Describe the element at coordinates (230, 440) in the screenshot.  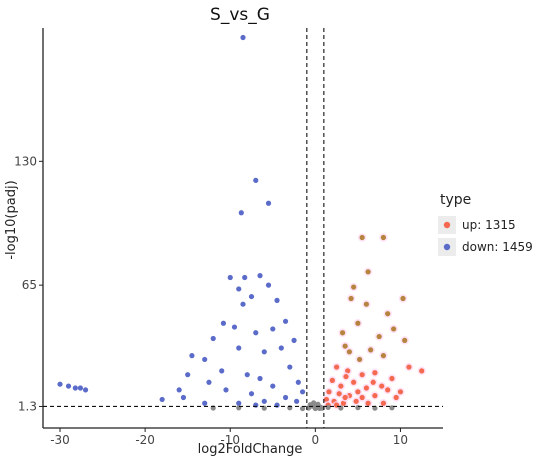
I see `x-tick-label: -10` at that location.